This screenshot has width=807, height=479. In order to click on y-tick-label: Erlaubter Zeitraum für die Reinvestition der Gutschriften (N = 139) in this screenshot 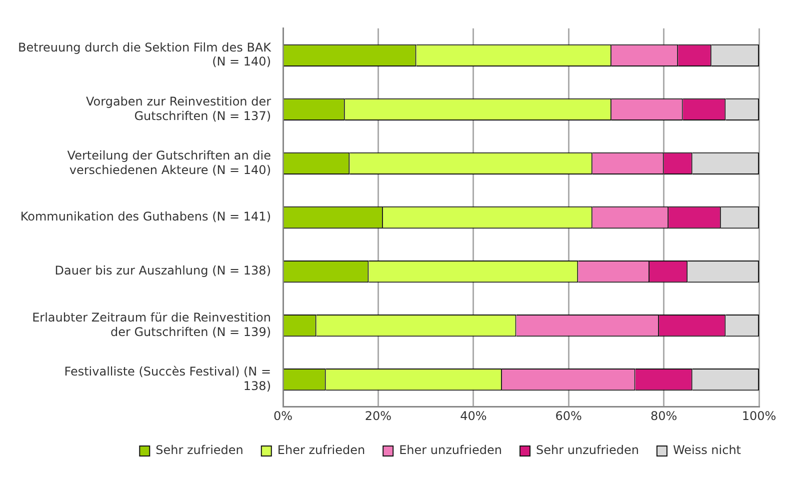, I will do `click(152, 324)`.